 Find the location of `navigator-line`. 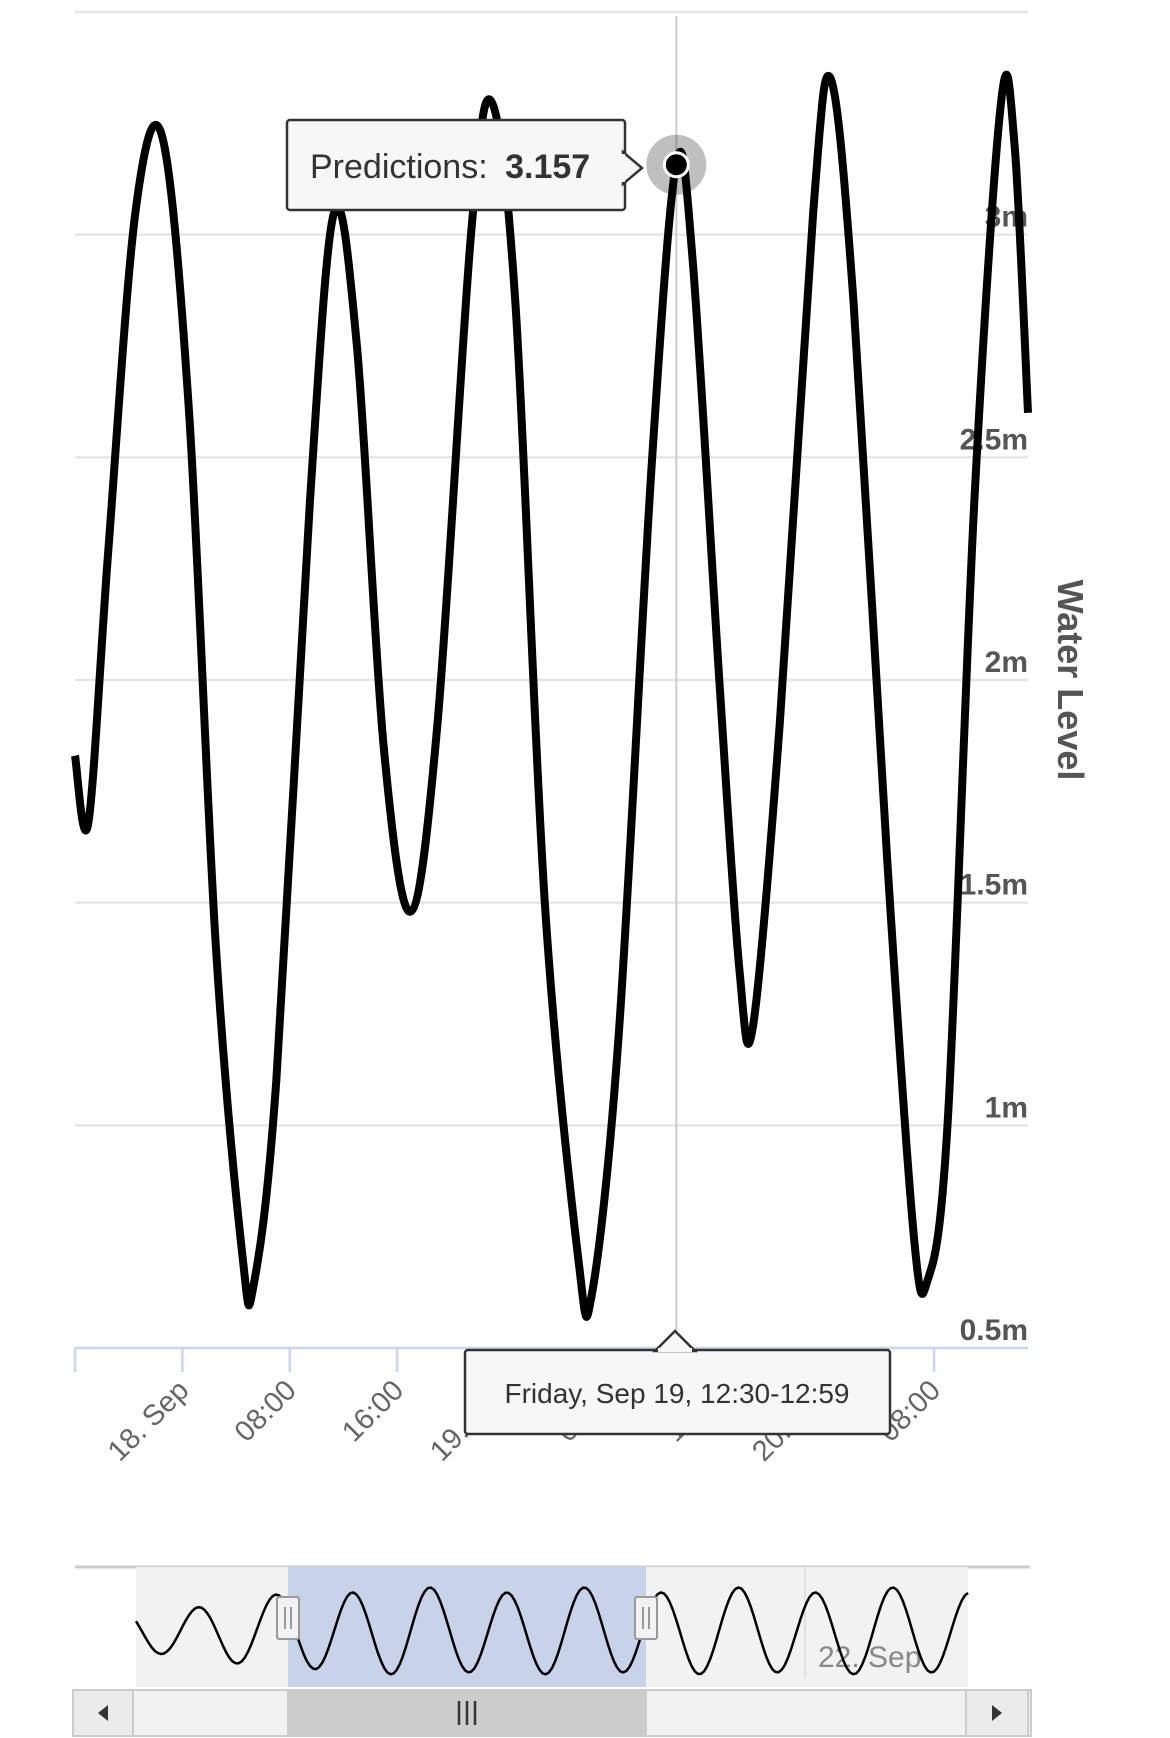

navigator-line is located at coordinates (551, 1631).